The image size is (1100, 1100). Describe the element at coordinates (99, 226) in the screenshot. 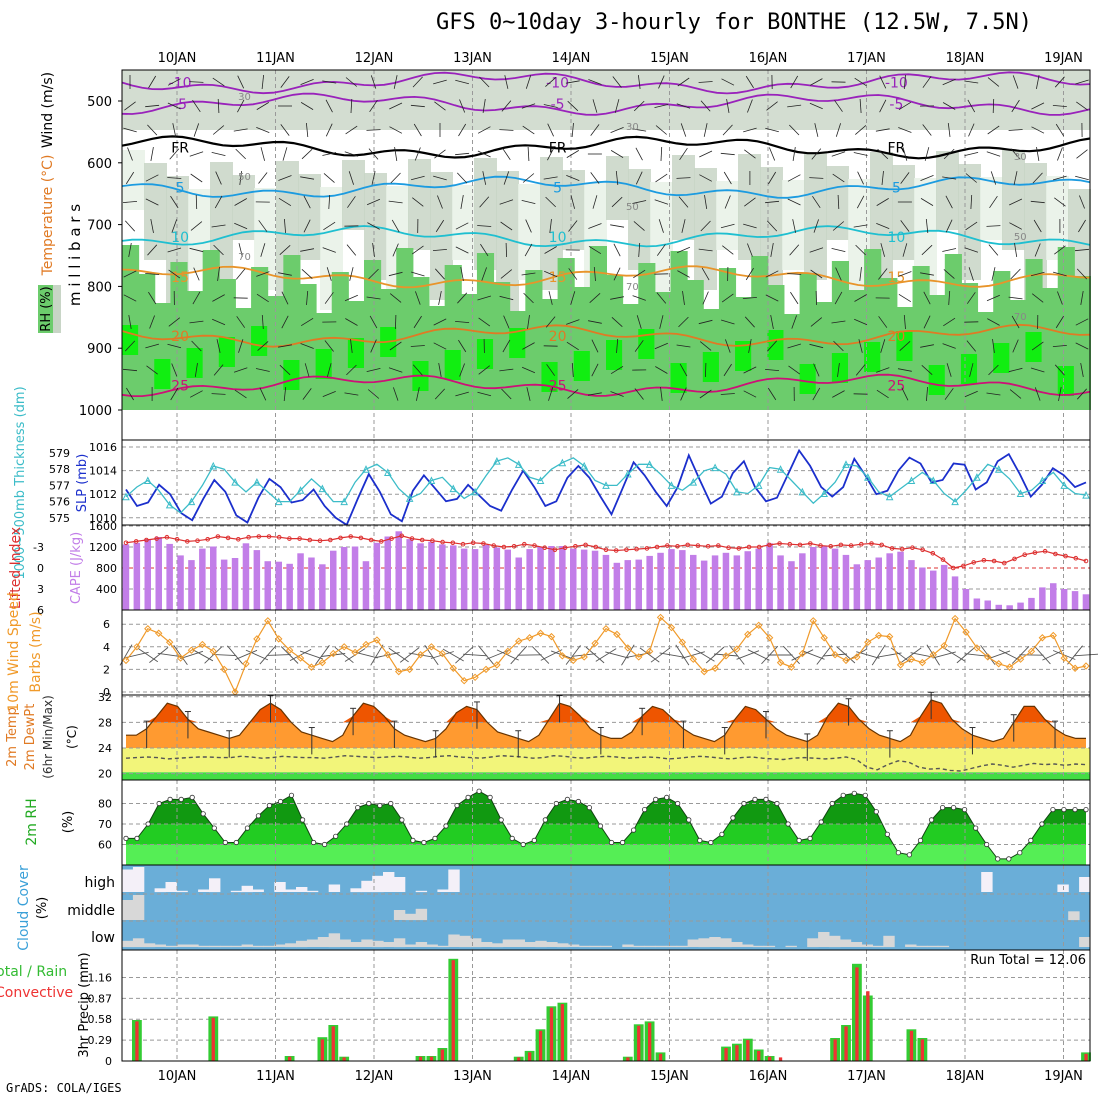

I see `pressure-tick-label: 700` at that location.